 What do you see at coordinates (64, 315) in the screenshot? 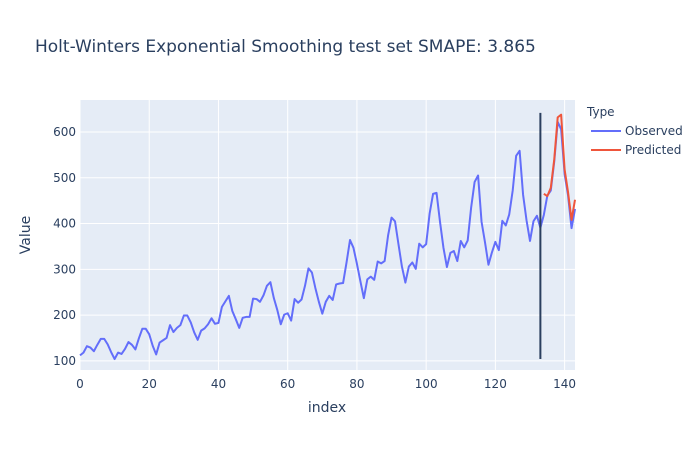
I see `y-tick-label: 200` at bounding box center [64, 315].